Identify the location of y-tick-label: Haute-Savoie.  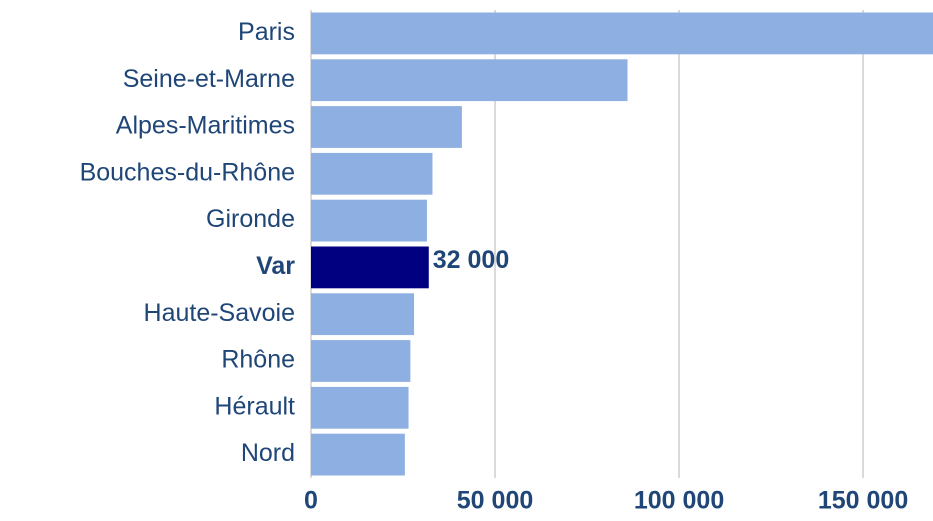
(219, 313).